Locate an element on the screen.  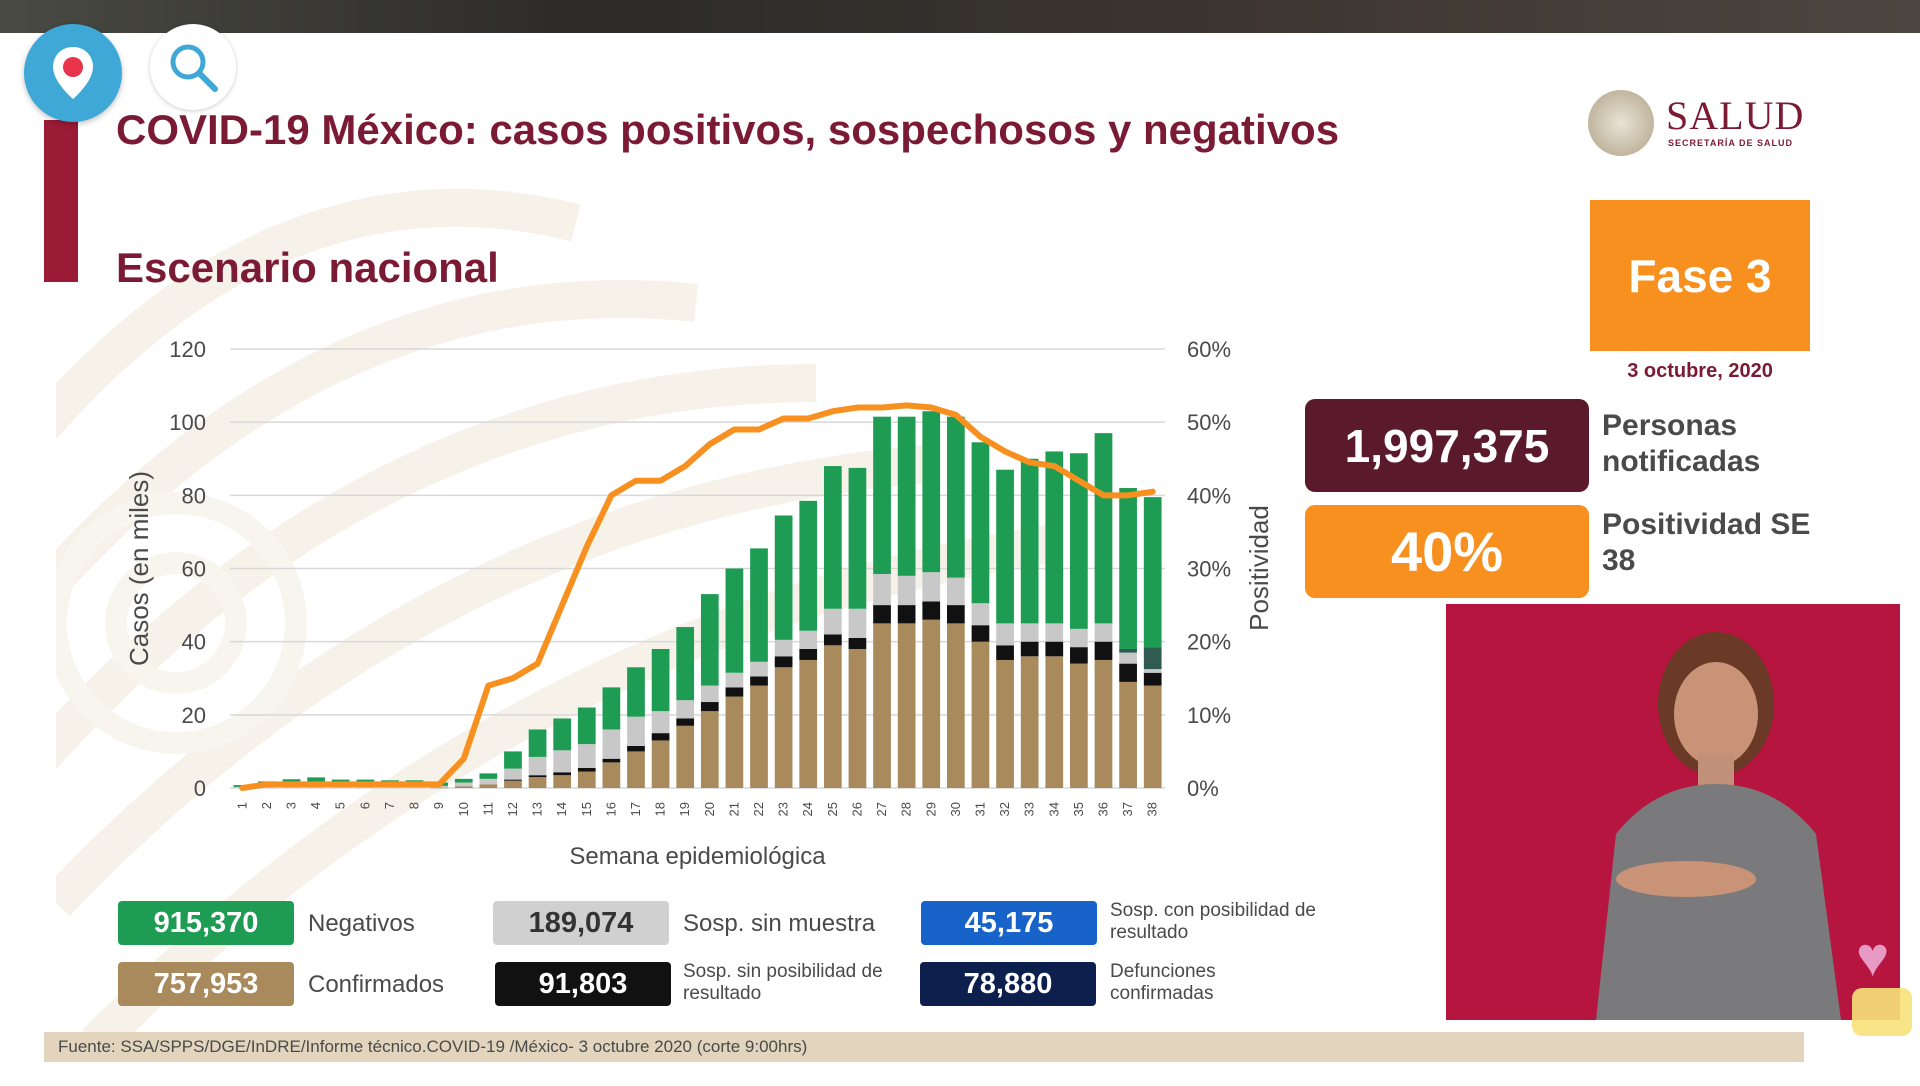
x-tick-label: 31 is located at coordinates (979, 809).